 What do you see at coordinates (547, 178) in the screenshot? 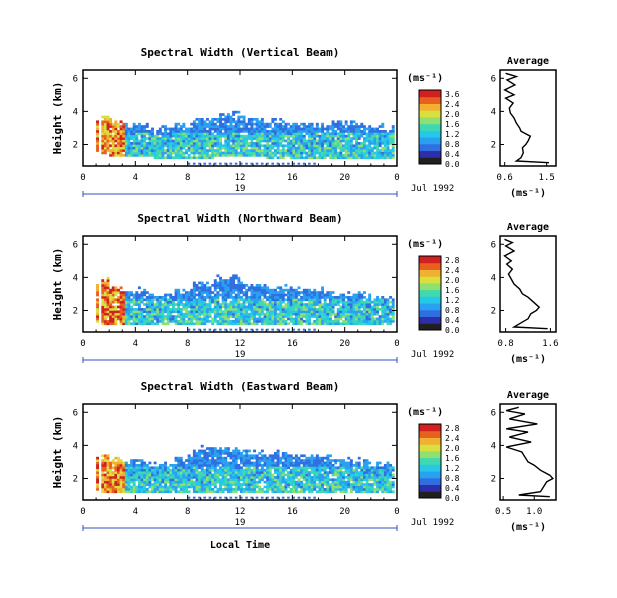
I see `profile-x-tick-label: 1.5` at bounding box center [547, 178].